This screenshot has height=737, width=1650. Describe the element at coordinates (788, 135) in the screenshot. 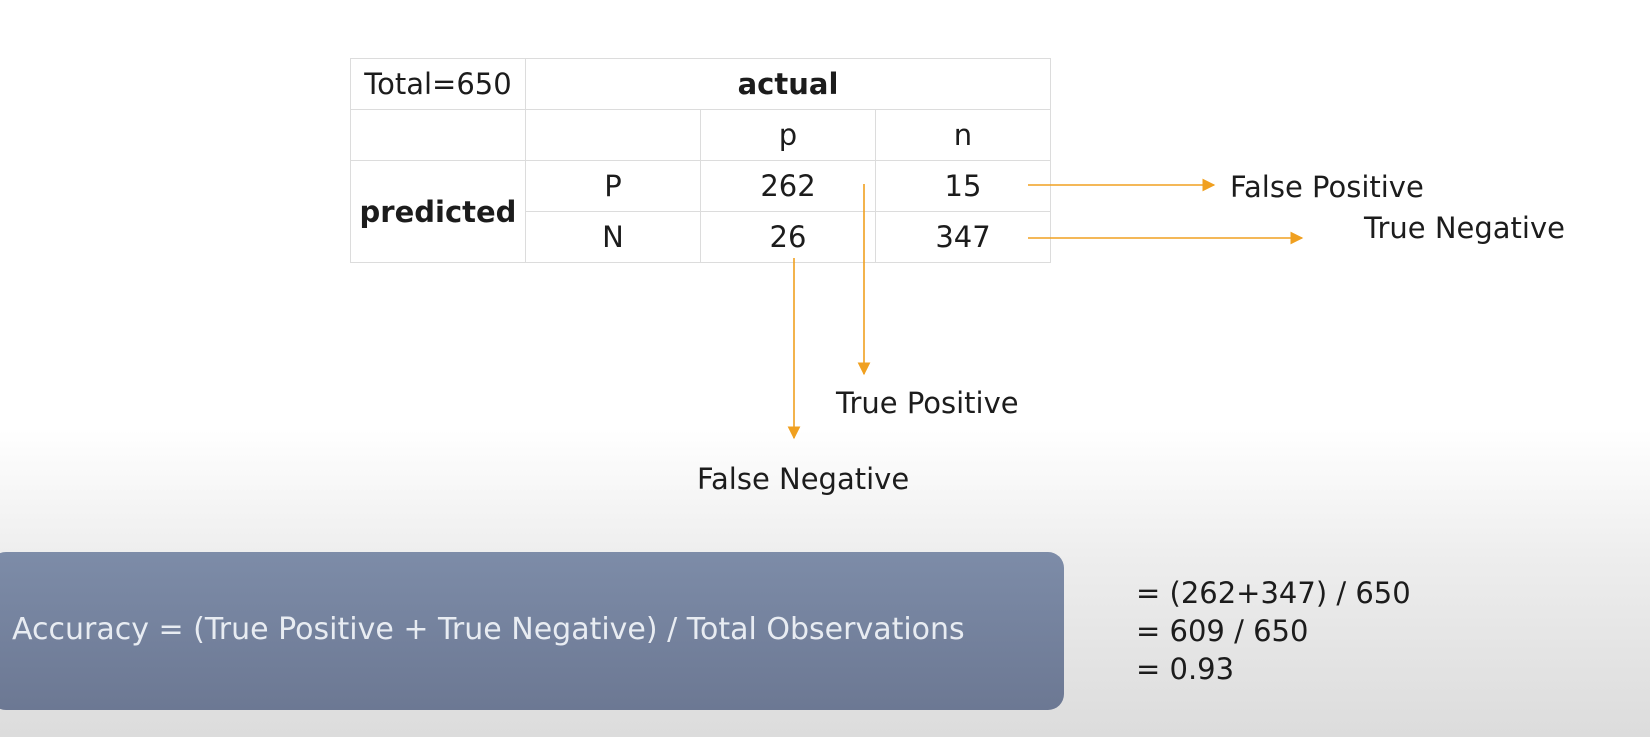

I see `actual-class-p: p` at that location.